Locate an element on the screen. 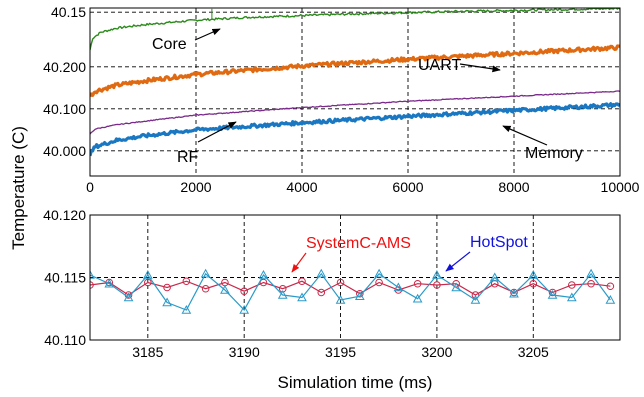 Image resolution: width=644 pixels, height=397 pixels. series-line-hotspot is located at coordinates (350, 292).